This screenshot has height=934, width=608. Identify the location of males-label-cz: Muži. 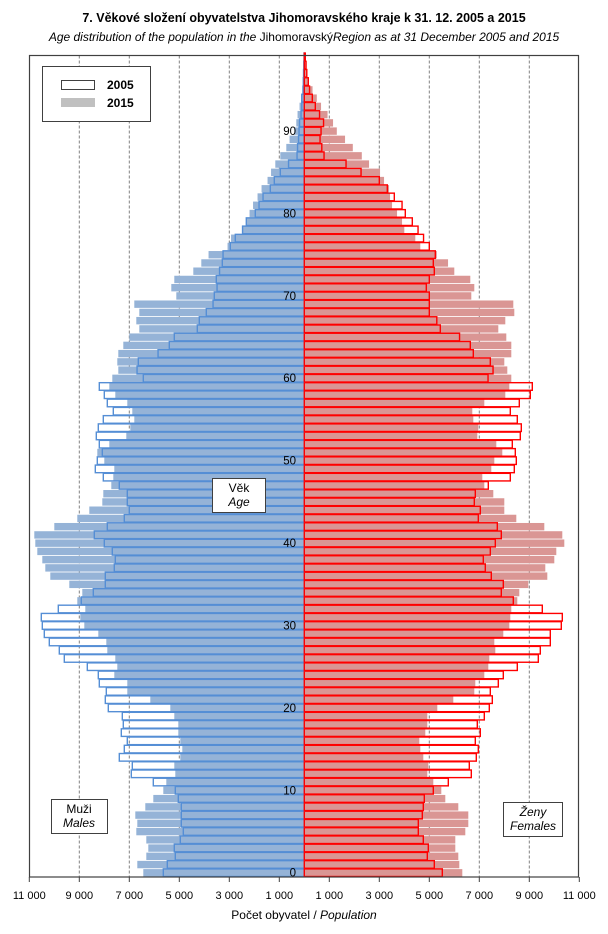
(78, 809).